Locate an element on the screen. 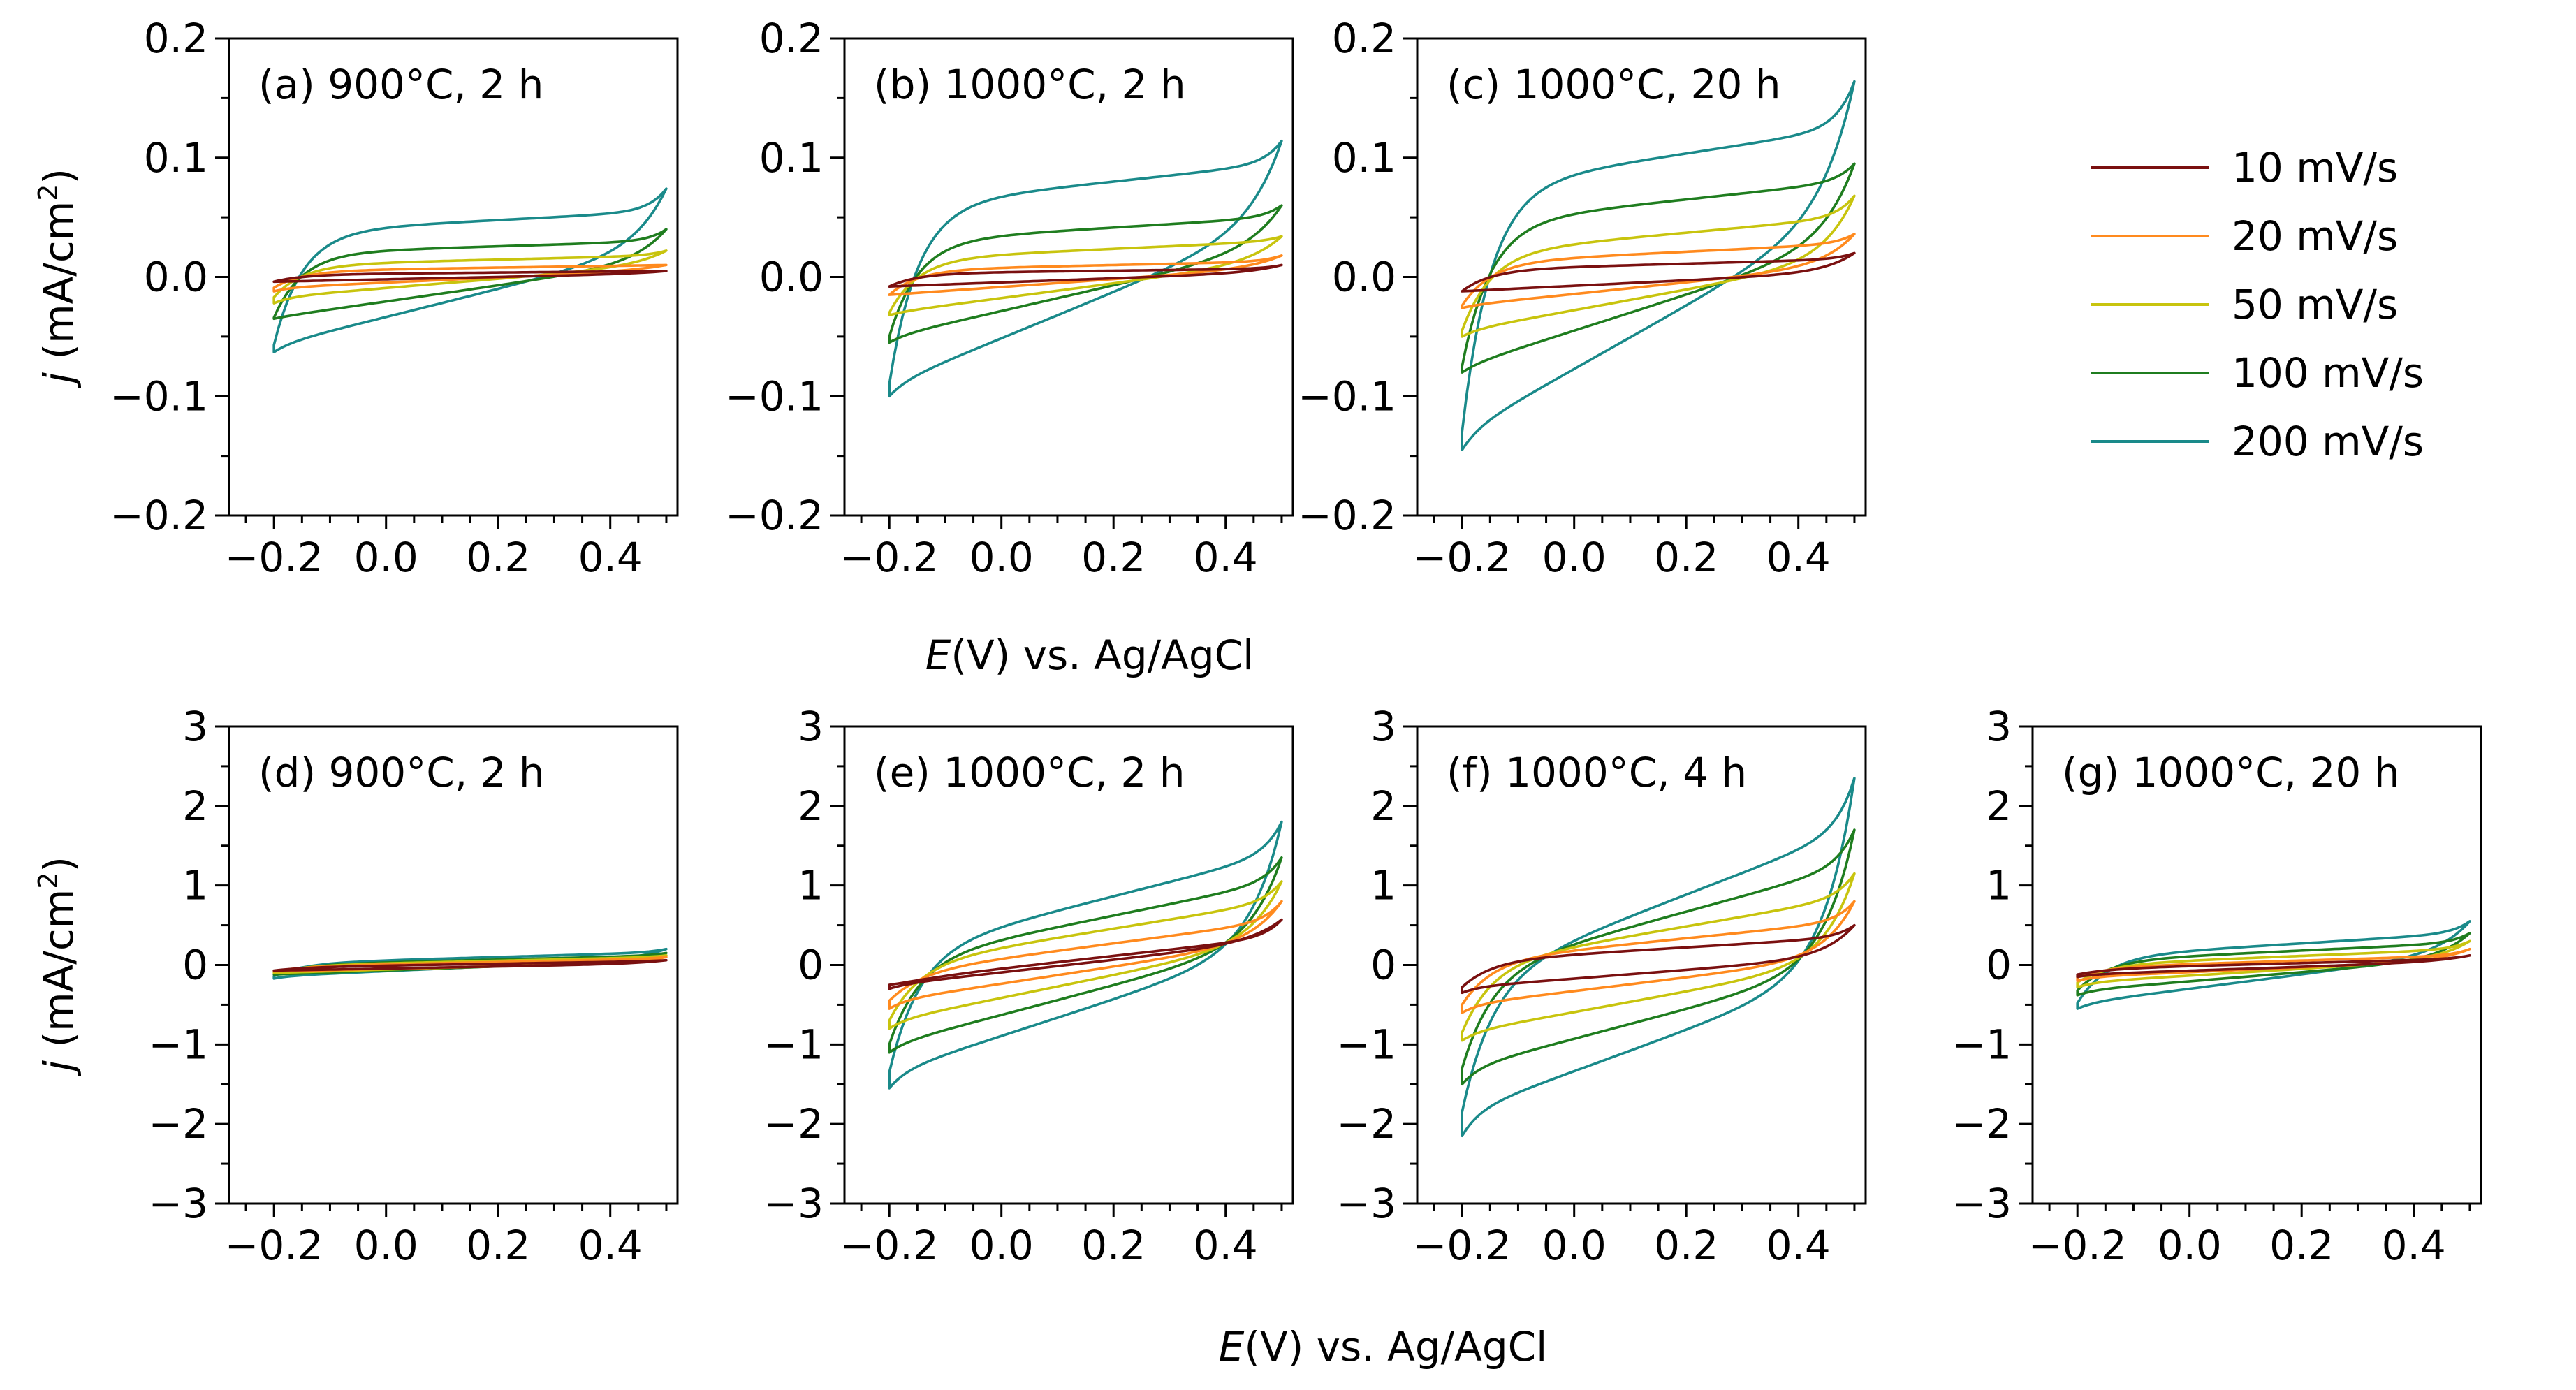 Image resolution: width=2576 pixels, height=1390 pixels. legend-entry-100: 100 mV/s is located at coordinates (2257, 373).